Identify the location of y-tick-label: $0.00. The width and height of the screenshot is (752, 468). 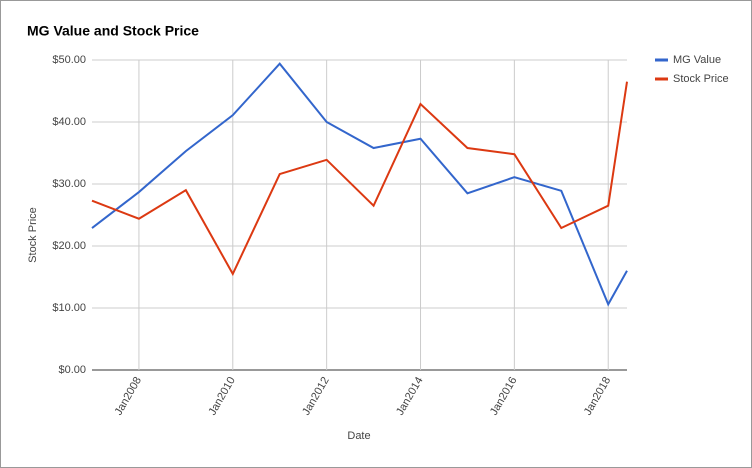
(72, 370).